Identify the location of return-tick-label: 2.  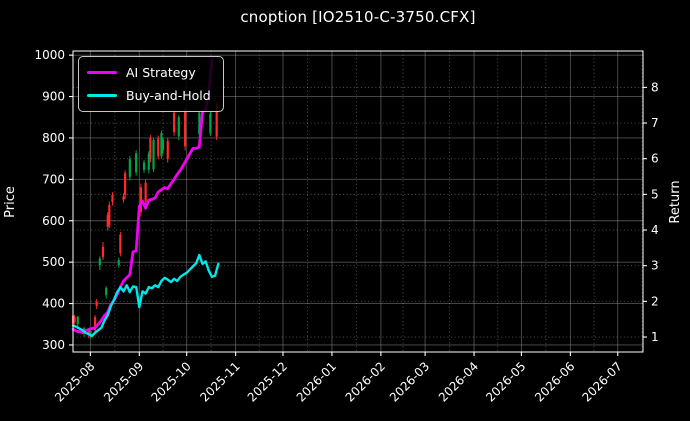
(655, 301).